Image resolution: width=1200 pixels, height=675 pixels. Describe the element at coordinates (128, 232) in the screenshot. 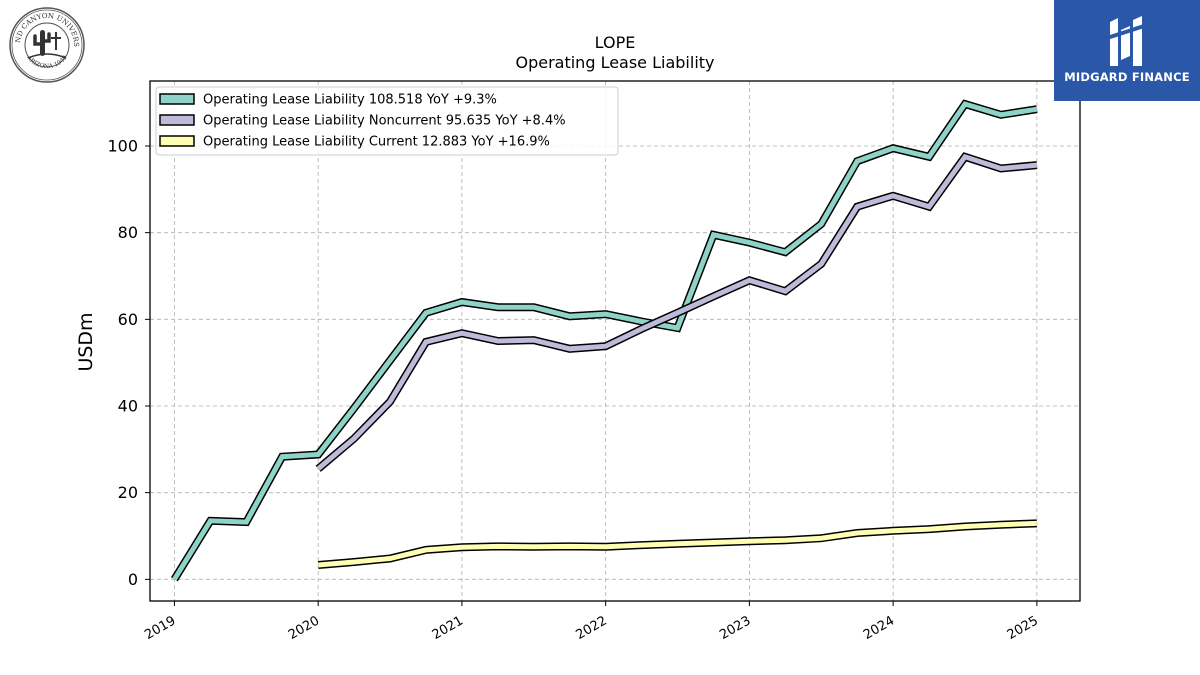

I see `y-tick-label: 80` at that location.